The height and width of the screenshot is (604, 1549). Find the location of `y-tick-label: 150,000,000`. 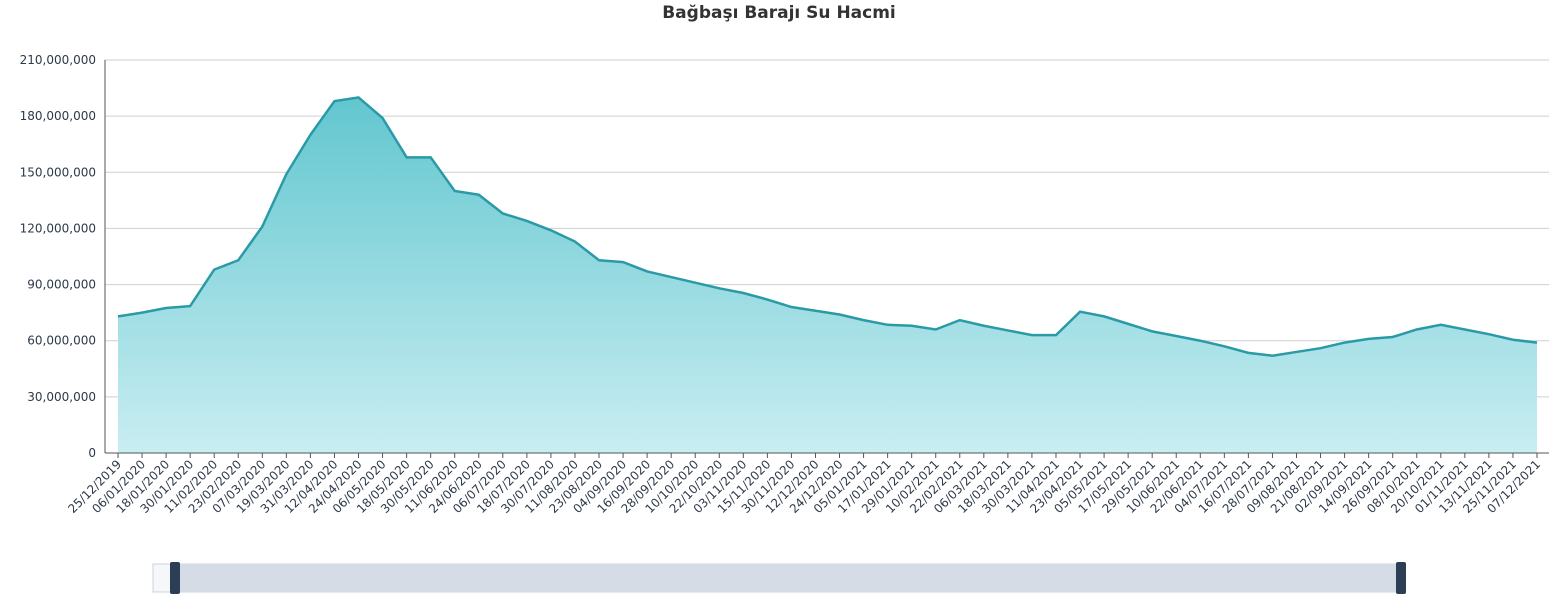

y-tick-label: 150,000,000 is located at coordinates (58, 172).